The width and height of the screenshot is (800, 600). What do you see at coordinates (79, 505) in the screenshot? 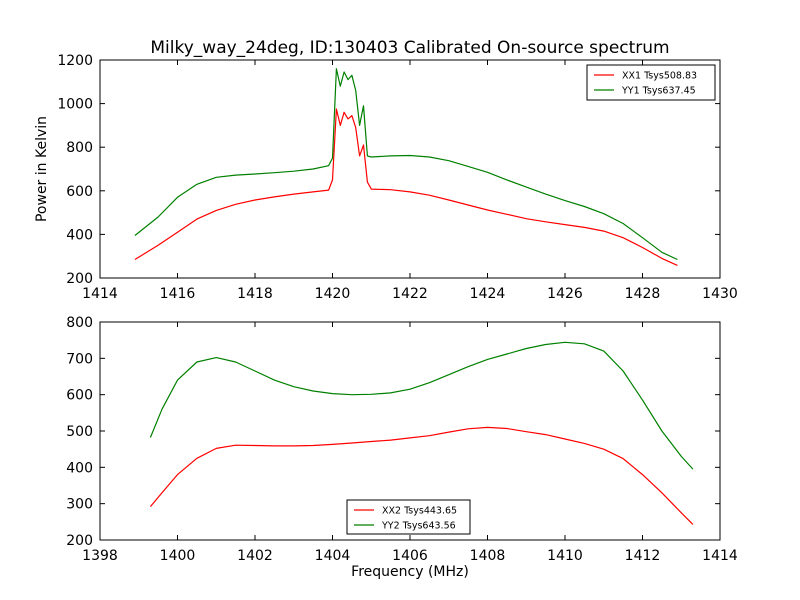
I see `bottom-ytick-label: 300` at bounding box center [79, 505].